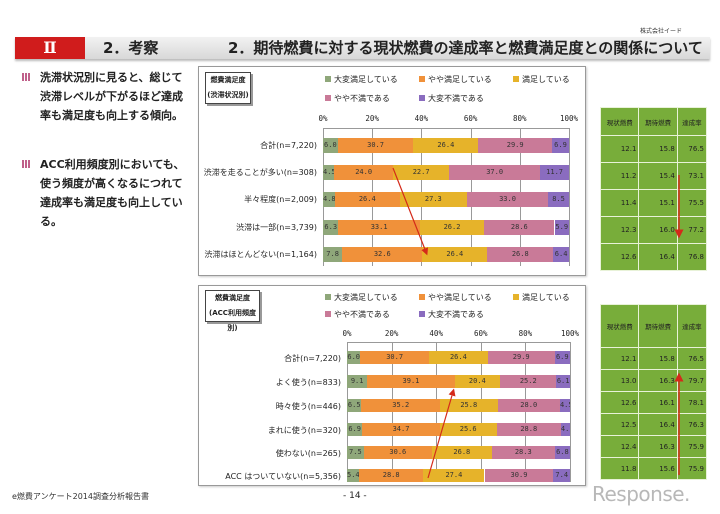 The image size is (720, 514). I want to click on axis-tick-label: 60%, so click(470, 118).